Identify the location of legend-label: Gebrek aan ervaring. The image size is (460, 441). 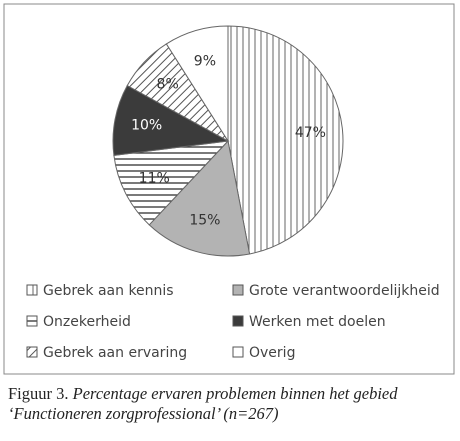
(115, 353).